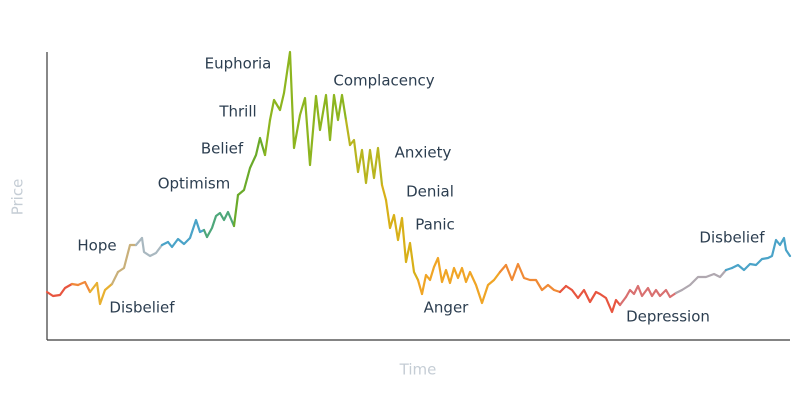  Describe the element at coordinates (194, 184) in the screenshot. I see `annotation: Optimism` at that location.